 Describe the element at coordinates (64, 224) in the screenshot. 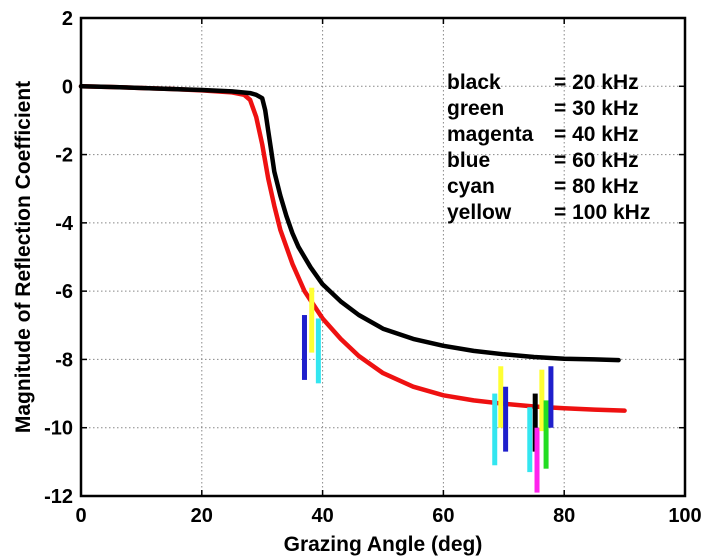

I see `y-tick-label: -4` at that location.